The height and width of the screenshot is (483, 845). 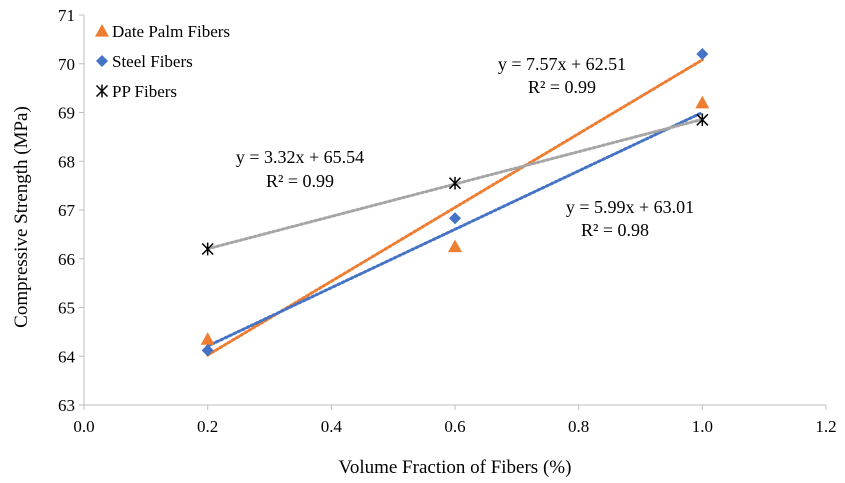 What do you see at coordinates (332, 426) in the screenshot?
I see `x-tick-label: 0.4` at bounding box center [332, 426].